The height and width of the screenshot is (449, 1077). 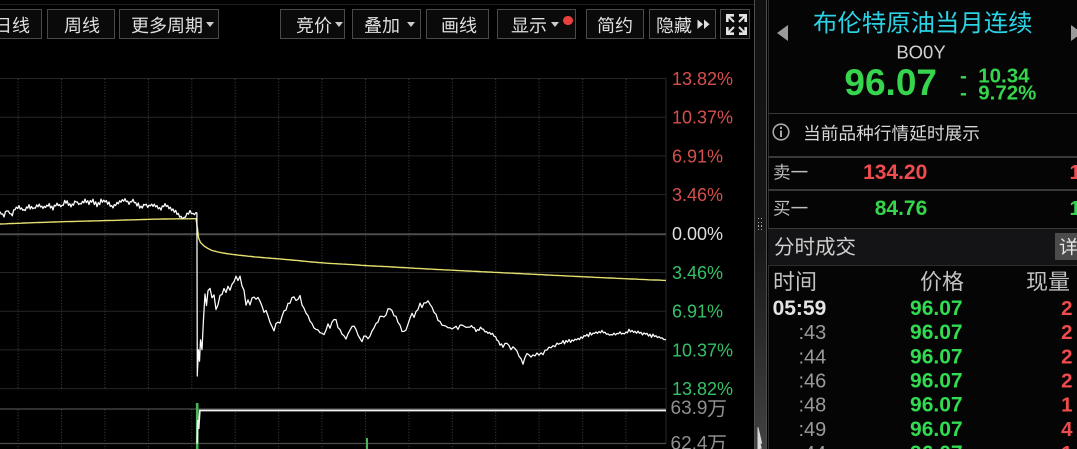 I want to click on svg-text: 05:59, so click(x=800, y=308).